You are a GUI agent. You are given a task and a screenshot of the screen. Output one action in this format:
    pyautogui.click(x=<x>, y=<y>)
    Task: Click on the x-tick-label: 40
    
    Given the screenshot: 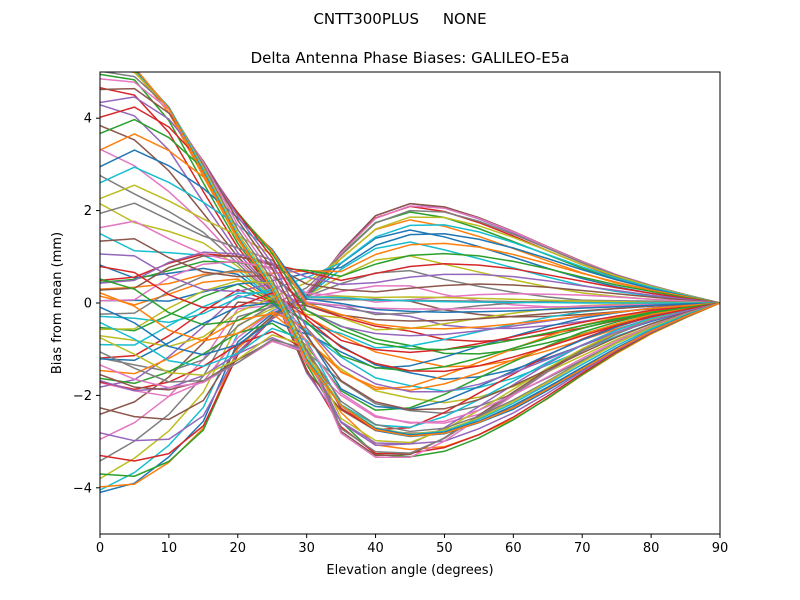 What is the action you would take?
    pyautogui.click(x=375, y=548)
    